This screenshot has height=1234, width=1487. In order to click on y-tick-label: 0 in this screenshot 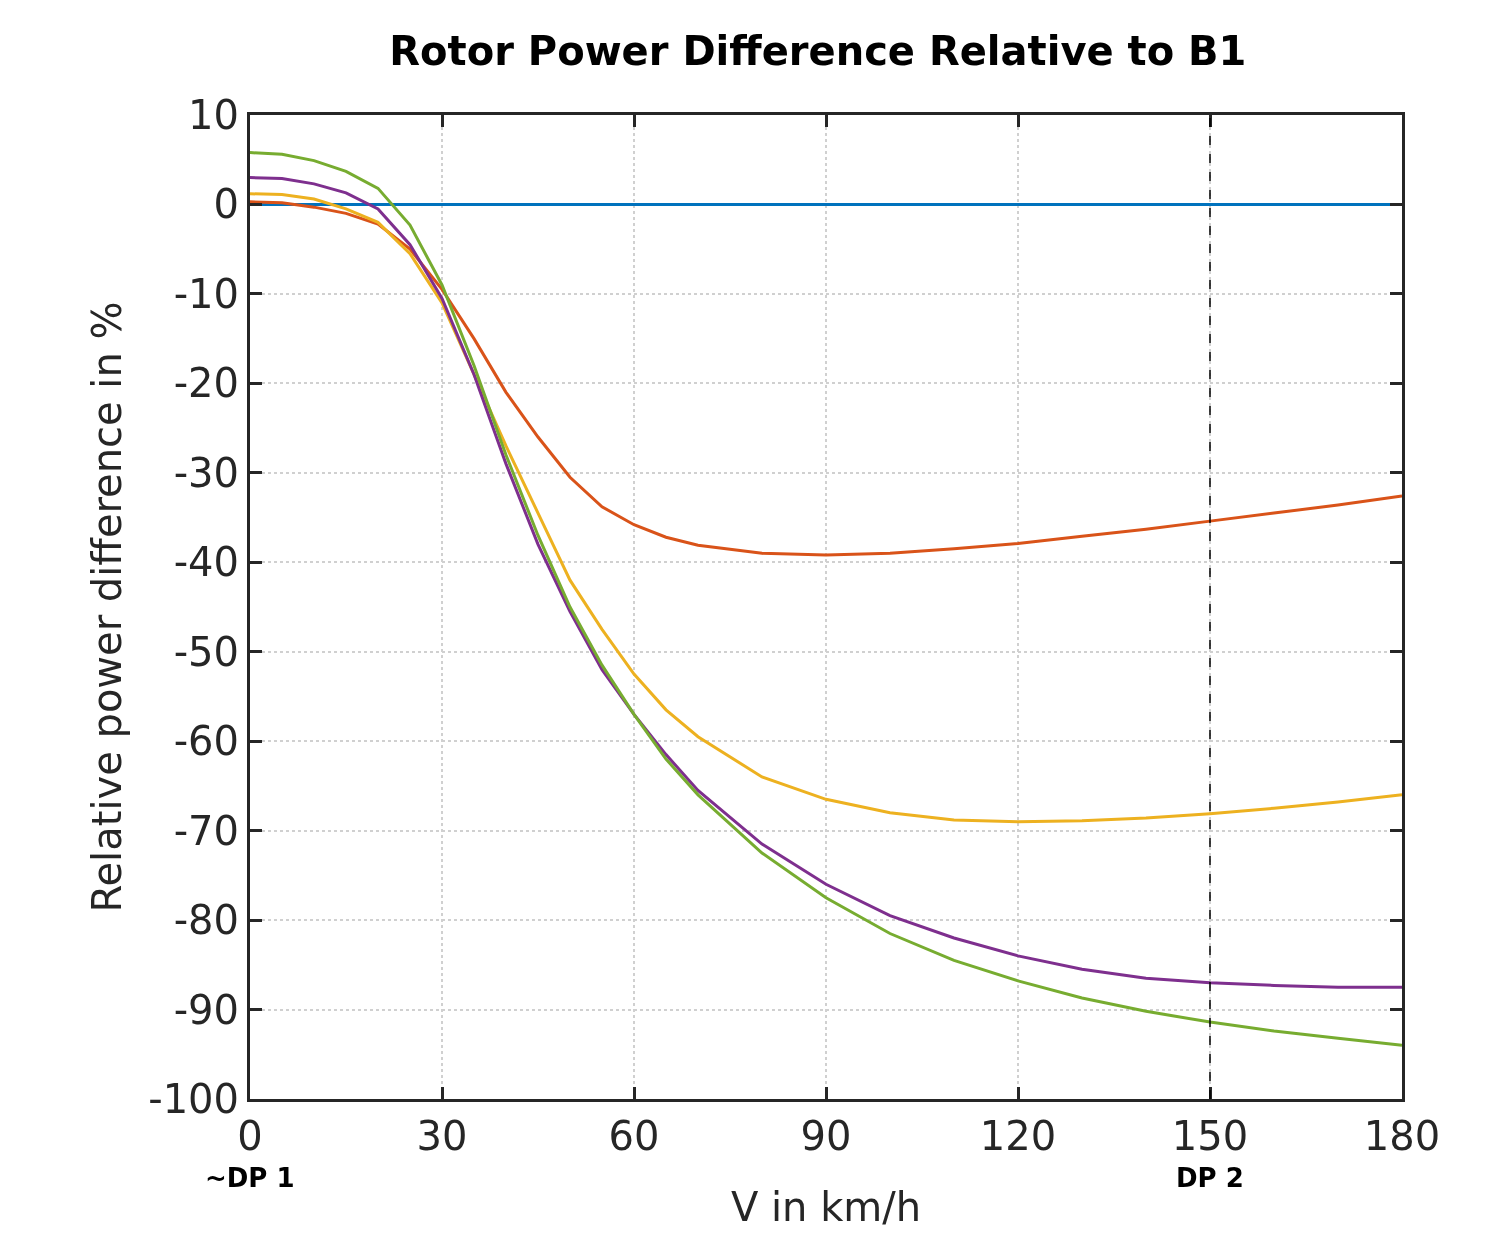, I will do `click(226, 204)`.